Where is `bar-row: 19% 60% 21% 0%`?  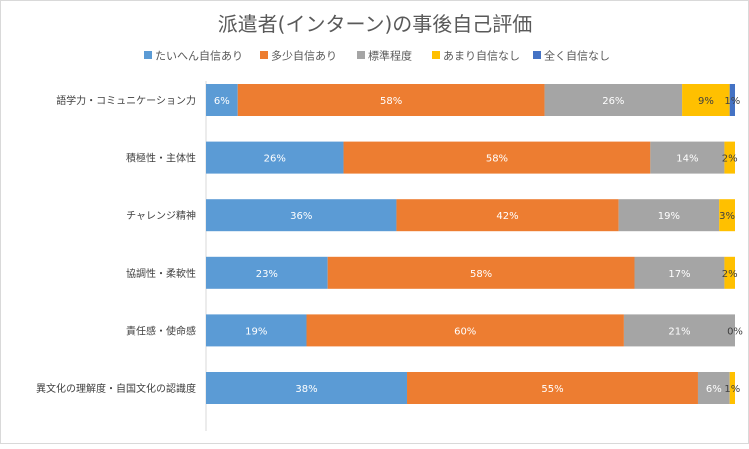 bar-row: 19% 60% 21% 0% is located at coordinates (474, 330).